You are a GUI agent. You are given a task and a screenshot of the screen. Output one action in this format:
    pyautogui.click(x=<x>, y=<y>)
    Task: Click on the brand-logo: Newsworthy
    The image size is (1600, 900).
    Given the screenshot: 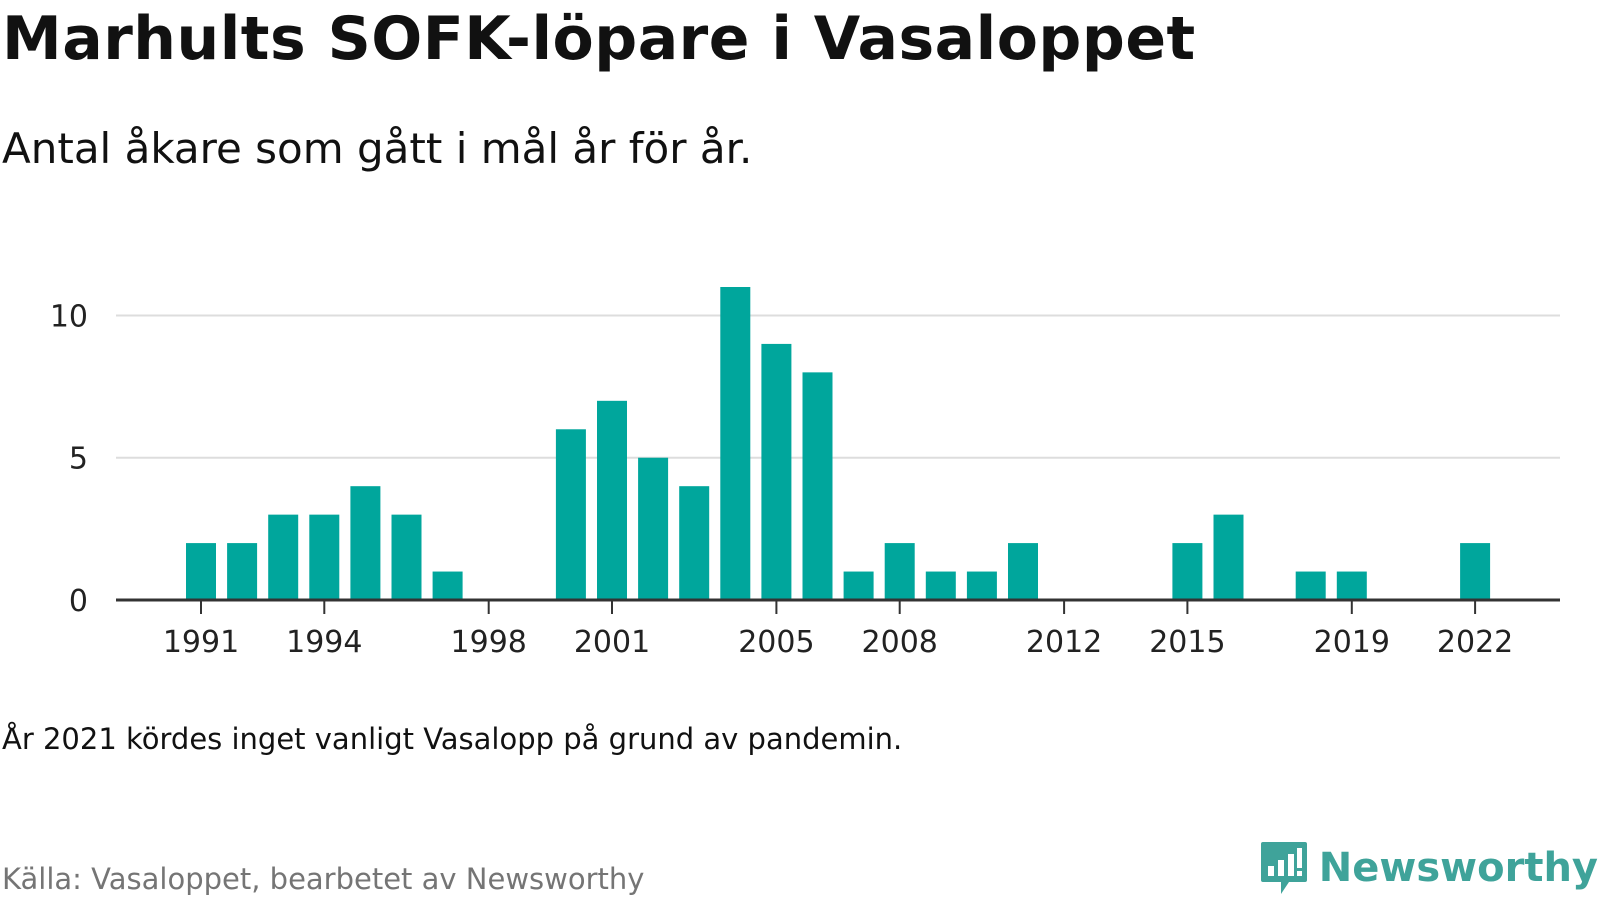 What is the action you would take?
    pyautogui.click(x=1428, y=868)
    